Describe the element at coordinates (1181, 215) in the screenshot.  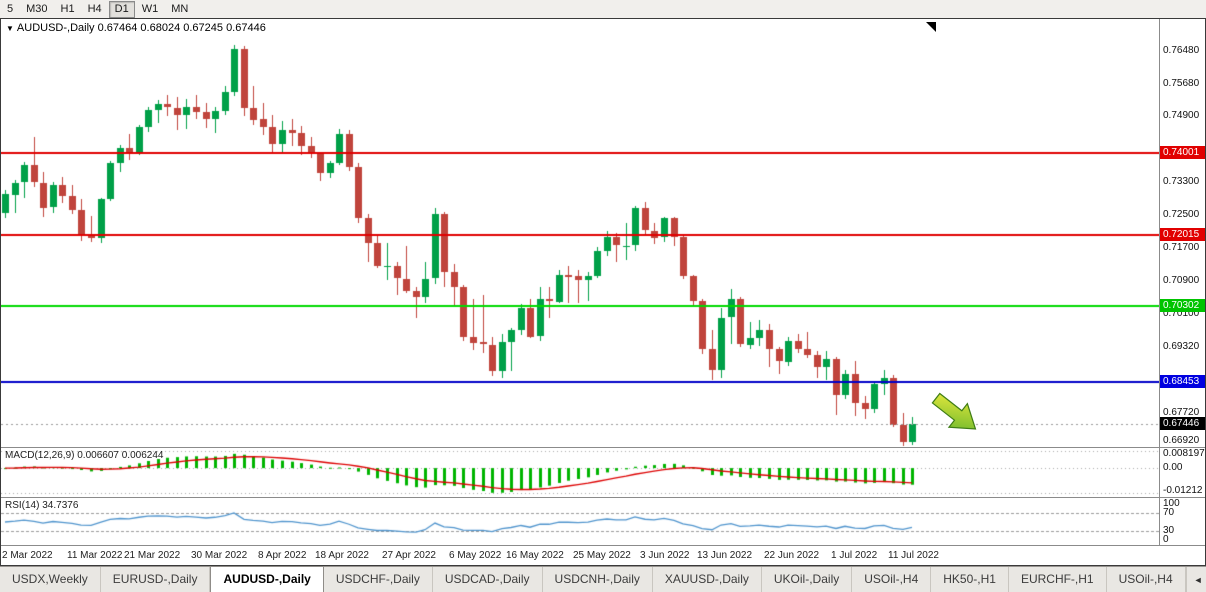
I see `price-axis-label: 0.72500` at that location.